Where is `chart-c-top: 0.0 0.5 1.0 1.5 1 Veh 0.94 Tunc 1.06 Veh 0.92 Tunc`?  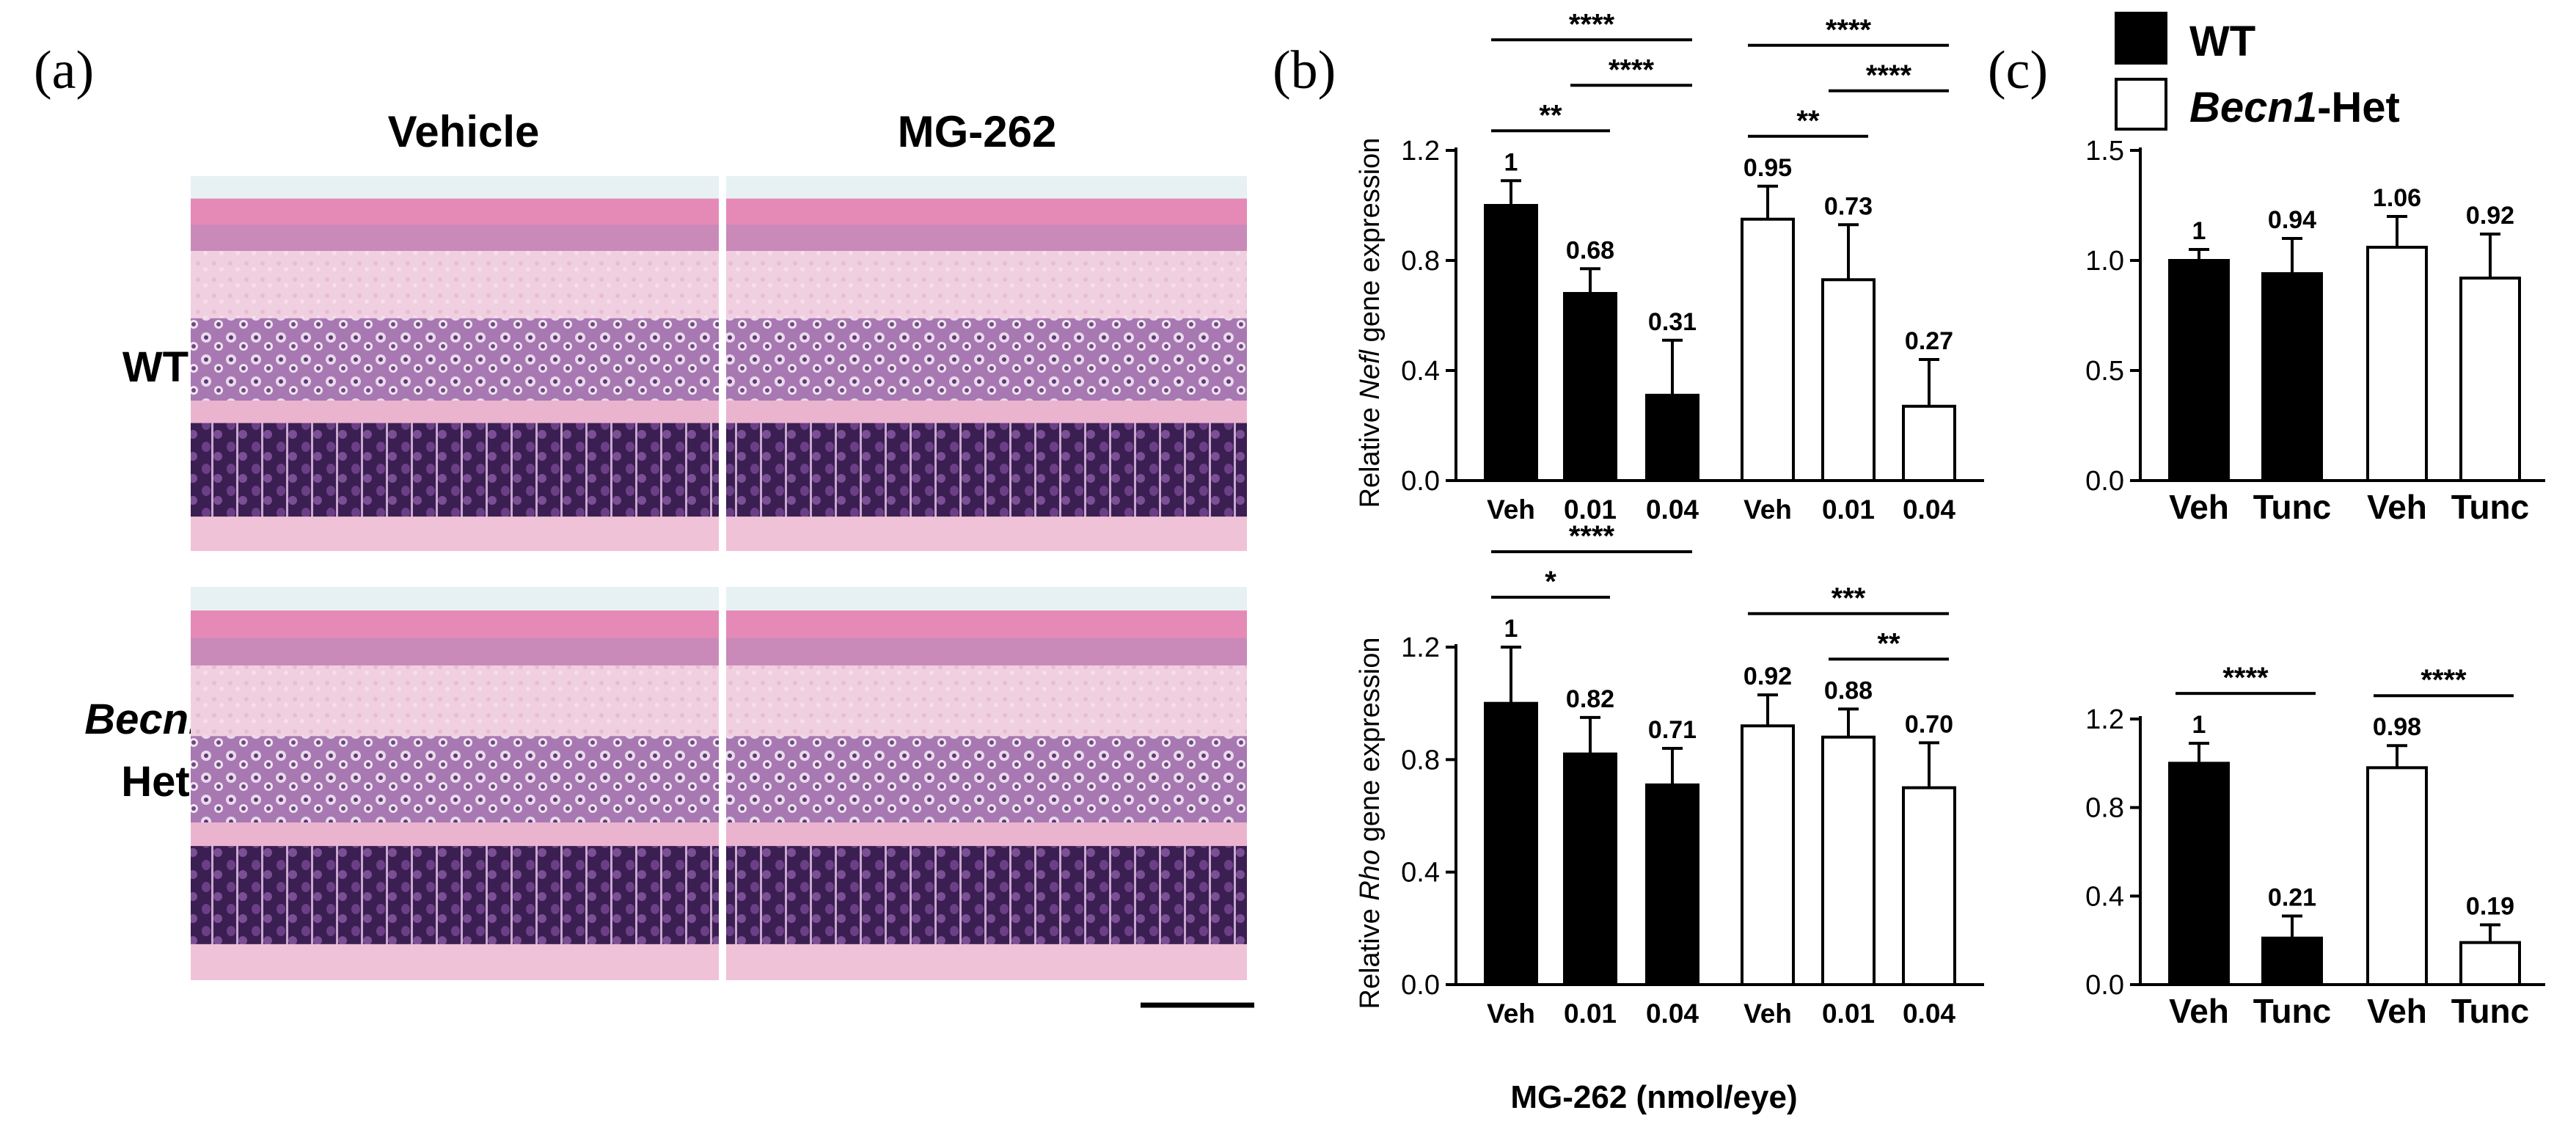 chart-c-top: 0.0 0.5 1.0 1.5 1 Veh 0.94 Tunc 1.06 Veh 0.92 Tunc is located at coordinates (2315, 331).